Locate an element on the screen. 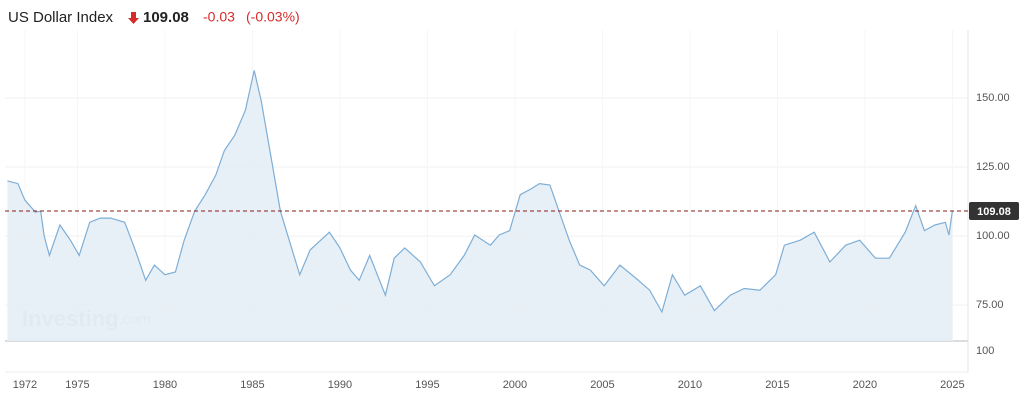 The image size is (1024, 407). x-tick-label: 1980 is located at coordinates (165, 385).